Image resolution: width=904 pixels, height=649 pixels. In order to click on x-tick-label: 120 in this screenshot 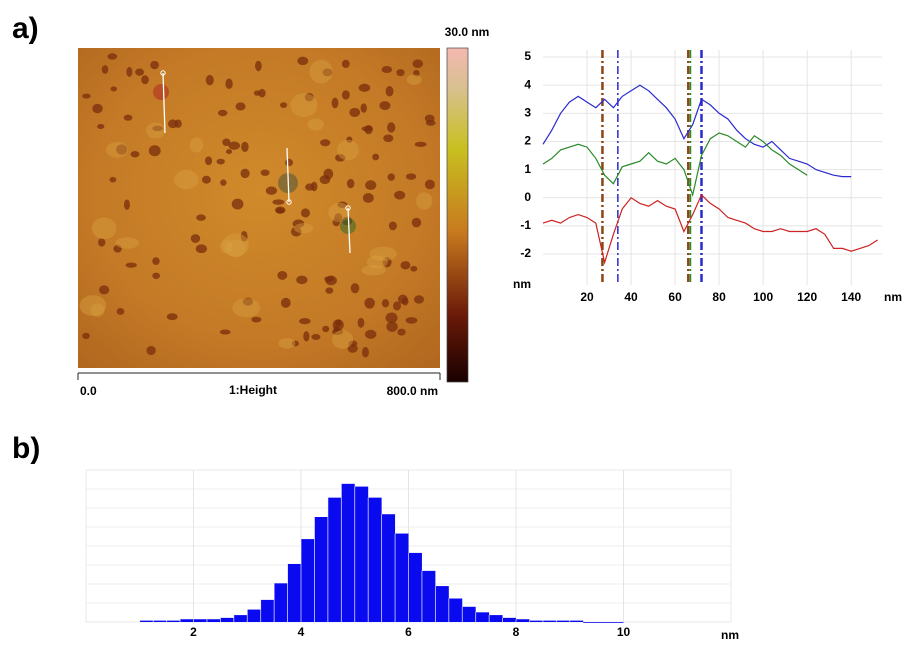, I will do `click(807, 297)`.